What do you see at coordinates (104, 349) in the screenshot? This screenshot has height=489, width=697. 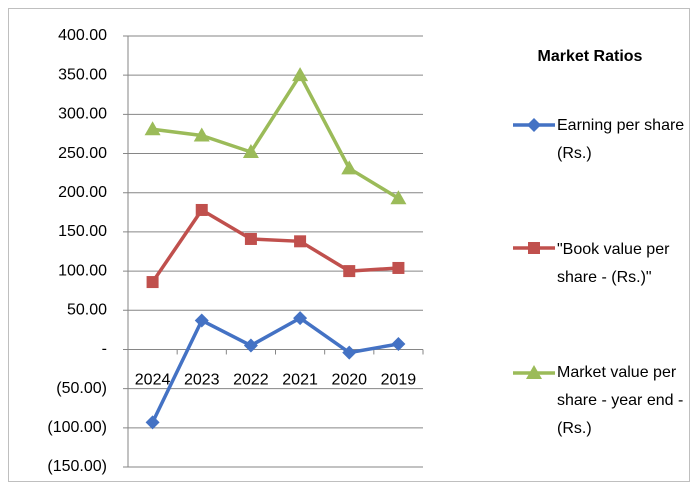 I see `y-tick-label: -` at bounding box center [104, 349].